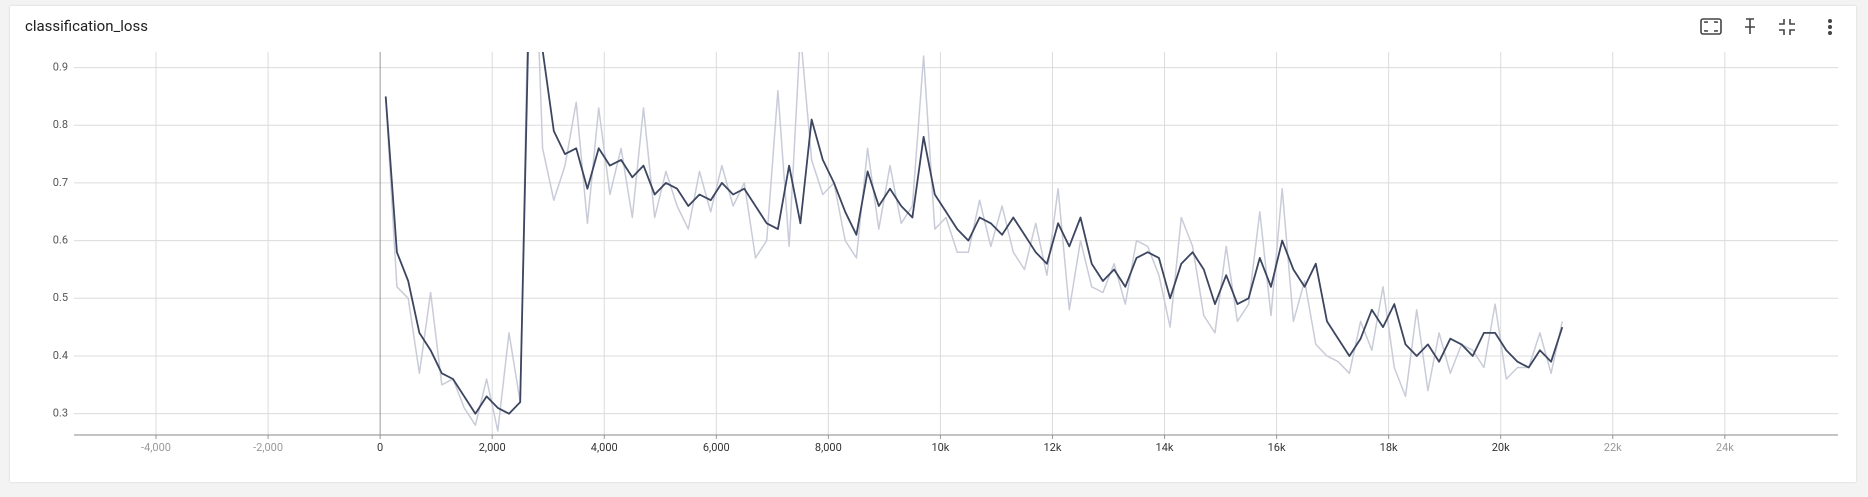 This screenshot has height=497, width=1868. Describe the element at coordinates (1165, 447) in the screenshot. I see `x-tick-label: 14k` at that location.